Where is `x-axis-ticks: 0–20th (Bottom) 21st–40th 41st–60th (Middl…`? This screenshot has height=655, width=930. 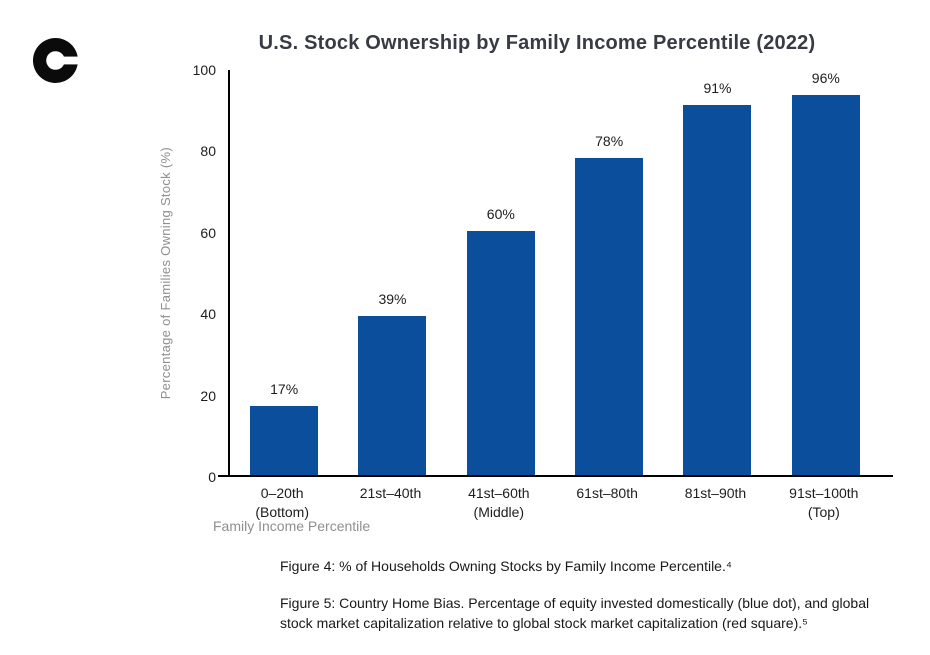 x-axis-ticks: 0–20th (Bottom) 21st–40th 41st–60th (Middl… is located at coordinates (553, 503).